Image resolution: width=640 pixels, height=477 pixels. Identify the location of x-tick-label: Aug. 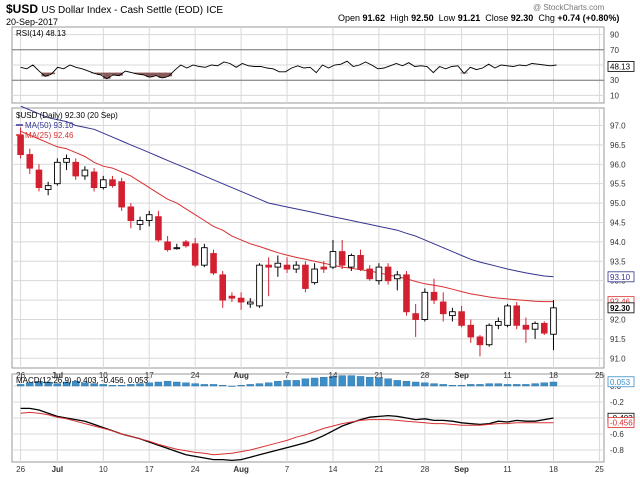
(241, 375).